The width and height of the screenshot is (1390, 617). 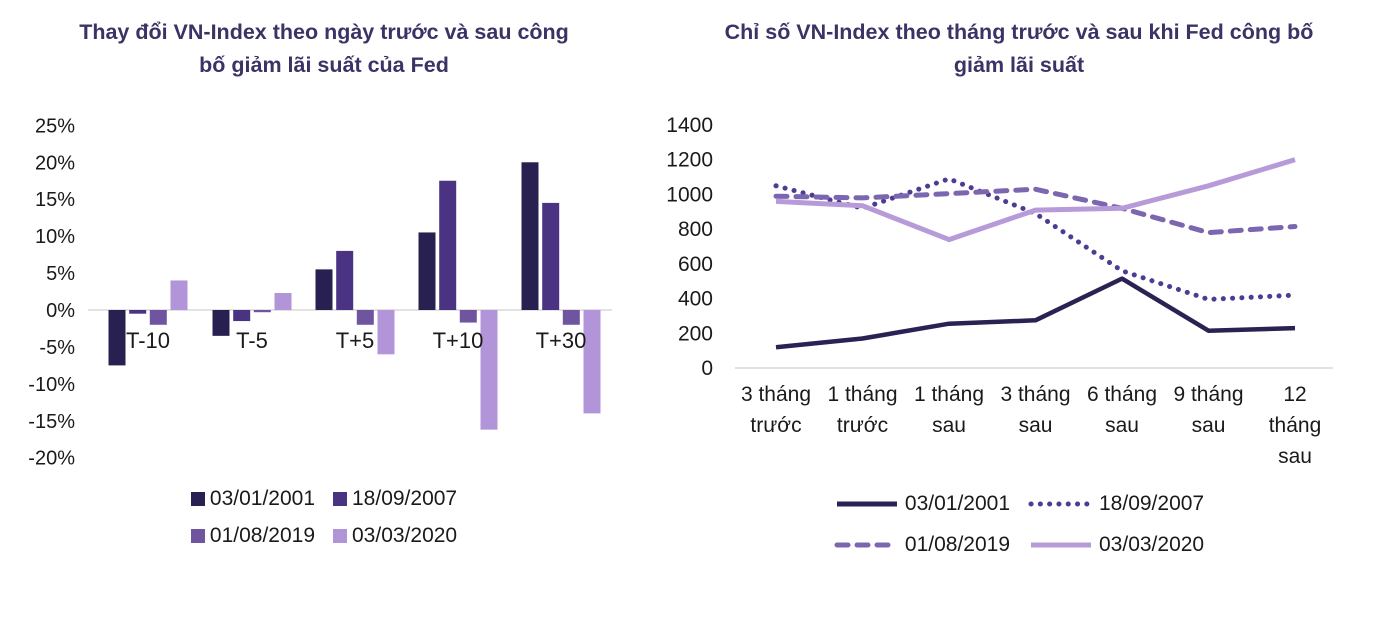 I want to click on y-tick-label: 25%, so click(x=55, y=126).